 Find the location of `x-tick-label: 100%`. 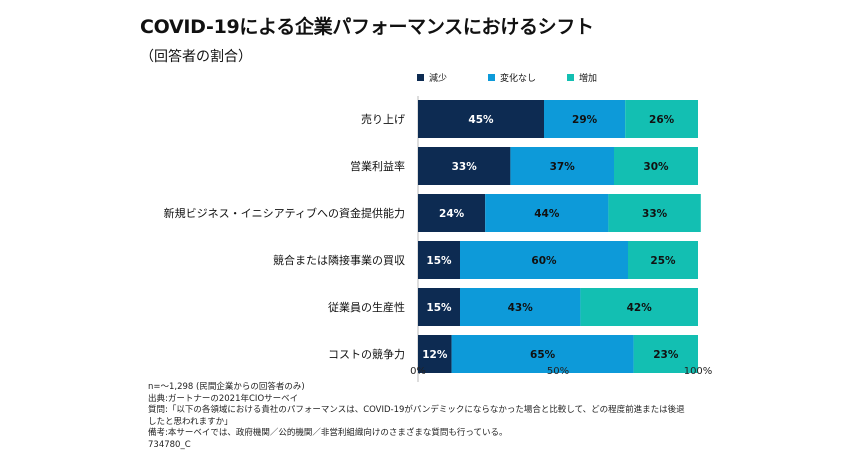

x-tick-label: 100% is located at coordinates (698, 371).